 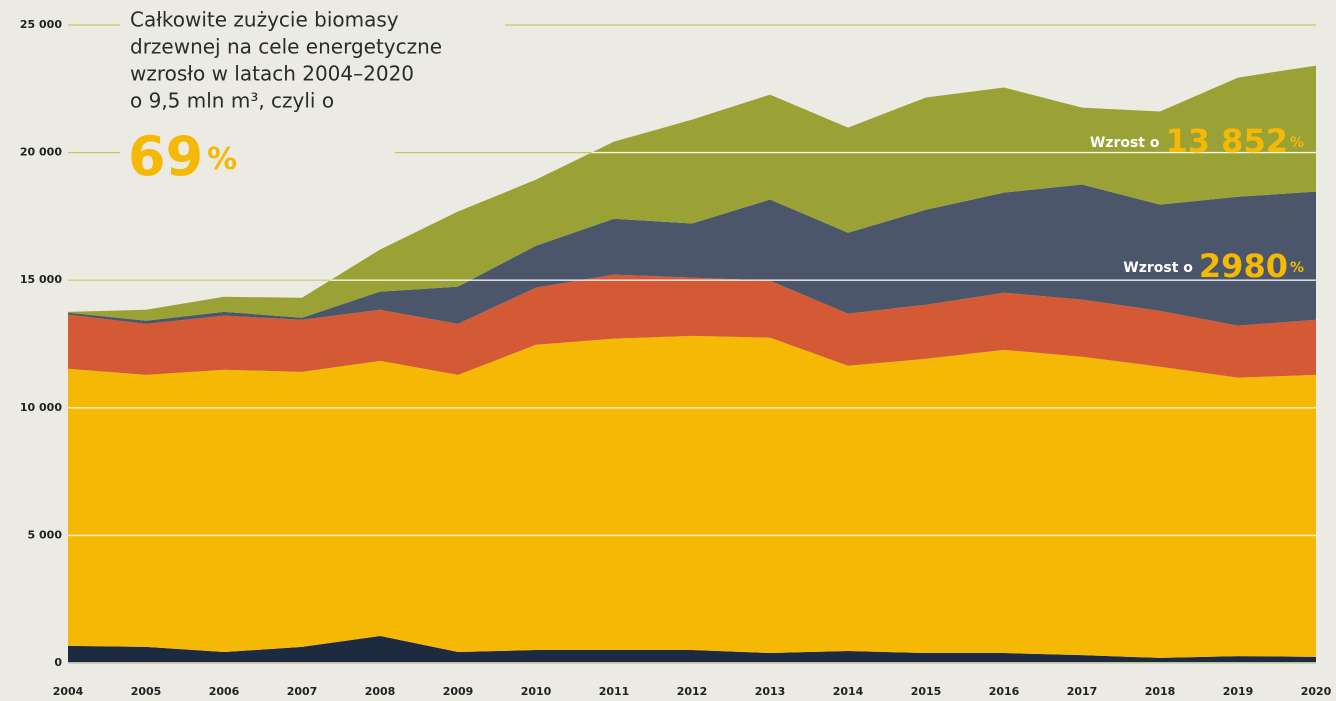 What do you see at coordinates (41, 152) in the screenshot?
I see `y-tick-label: 20 000` at bounding box center [41, 152].